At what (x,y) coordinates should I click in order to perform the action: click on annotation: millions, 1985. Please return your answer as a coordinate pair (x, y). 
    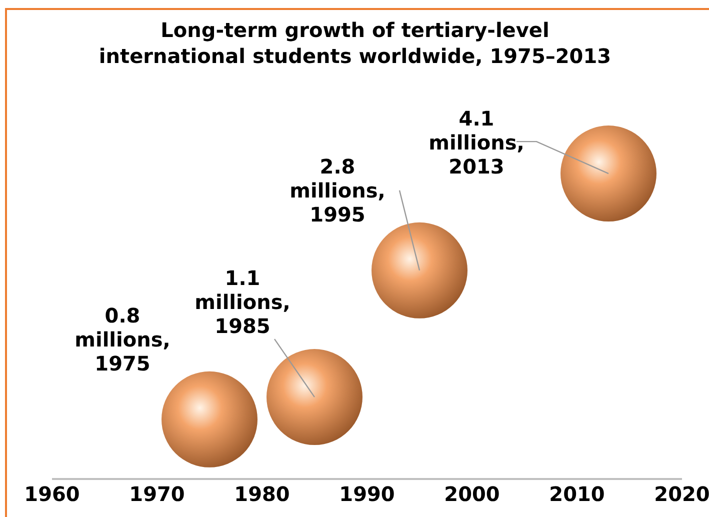
    Looking at the image, I should click on (242, 314).